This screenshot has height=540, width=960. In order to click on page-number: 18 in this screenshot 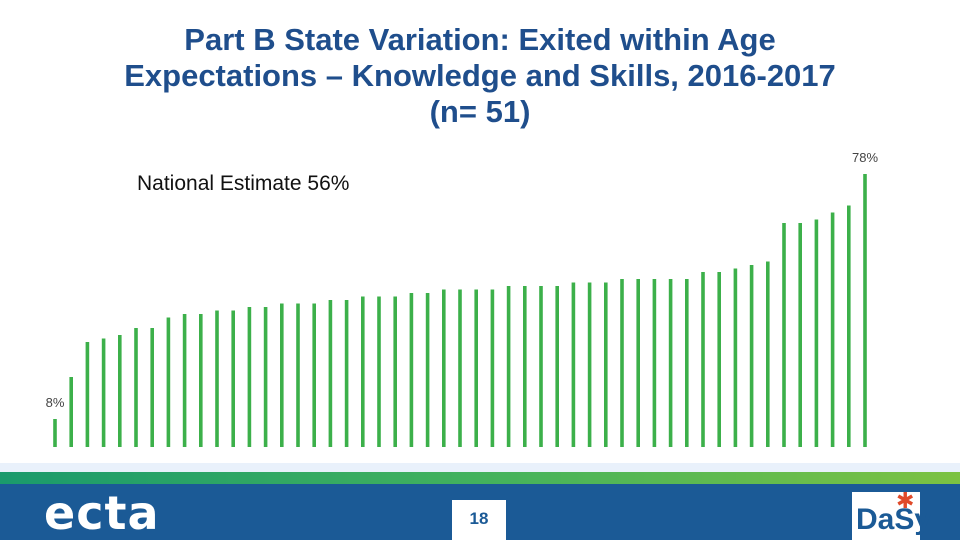, I will do `click(479, 518)`.